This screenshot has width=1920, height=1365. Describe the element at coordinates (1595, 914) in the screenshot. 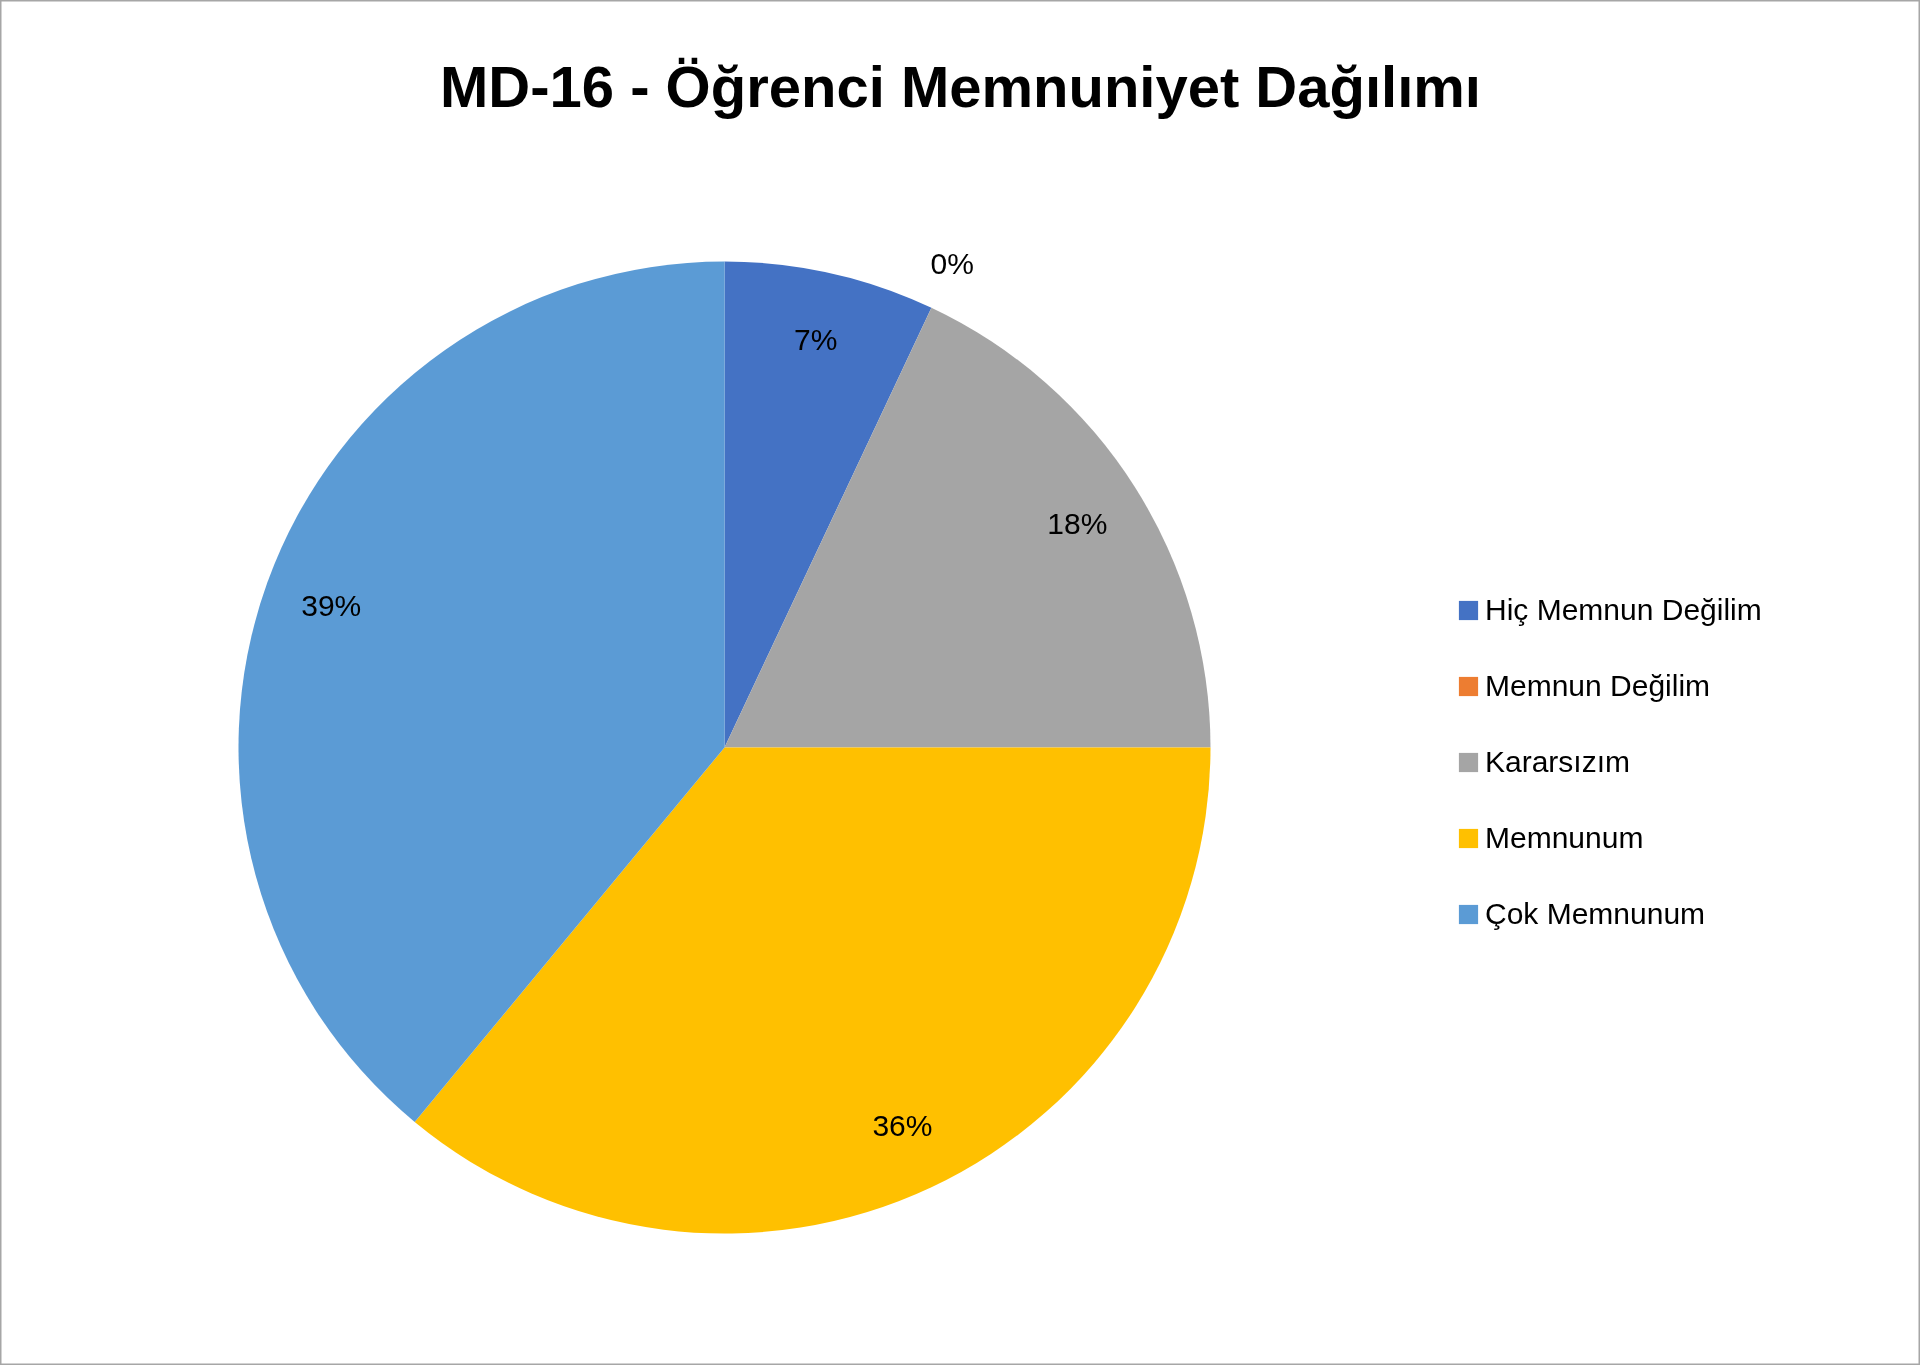

I see `legend-label: Çok Memnunum` at that location.